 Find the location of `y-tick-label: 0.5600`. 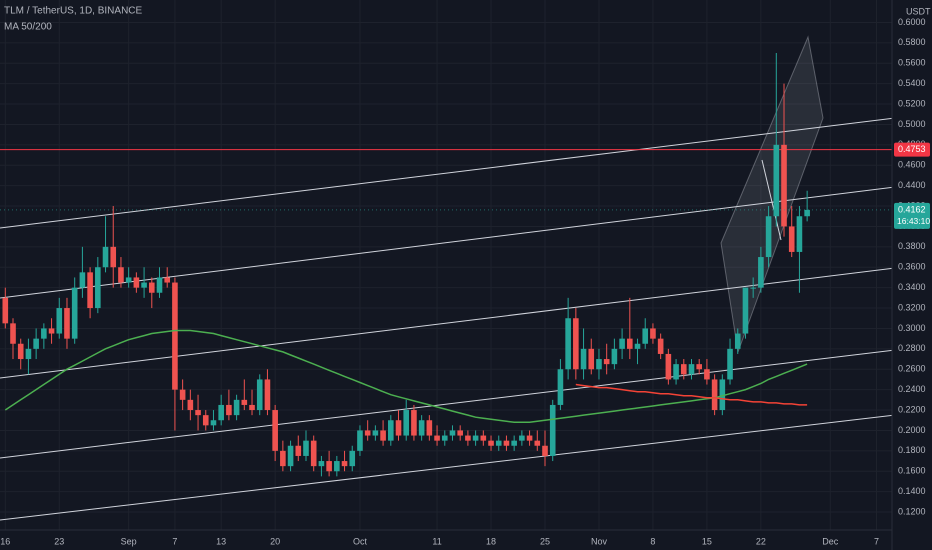

y-tick-label: 0.5600 is located at coordinates (912, 63).